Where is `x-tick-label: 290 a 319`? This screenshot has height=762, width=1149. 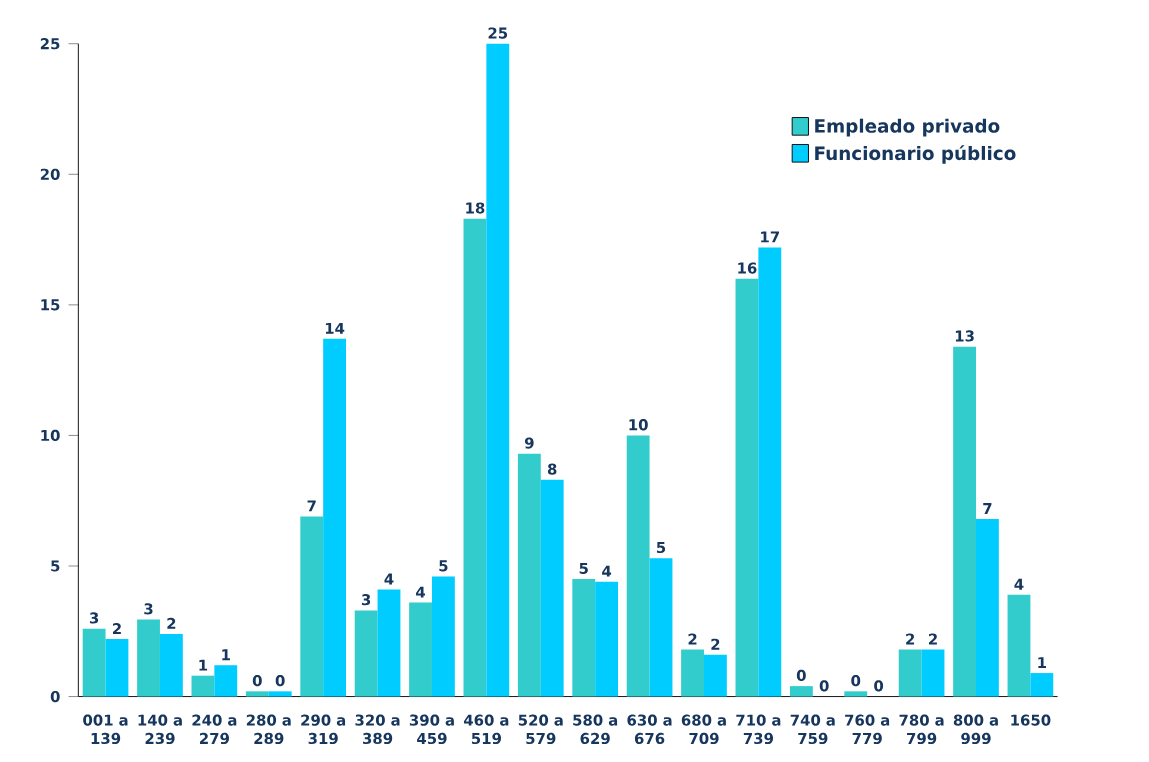 x-tick-label: 290 a 319 is located at coordinates (323, 729).